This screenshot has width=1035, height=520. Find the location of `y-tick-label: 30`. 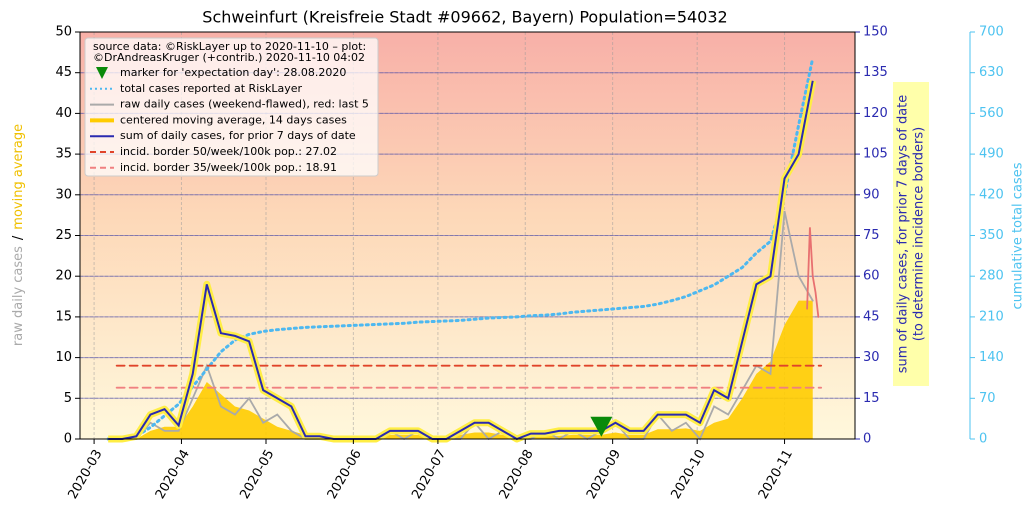

y-tick-label: 30 is located at coordinates (63, 194).